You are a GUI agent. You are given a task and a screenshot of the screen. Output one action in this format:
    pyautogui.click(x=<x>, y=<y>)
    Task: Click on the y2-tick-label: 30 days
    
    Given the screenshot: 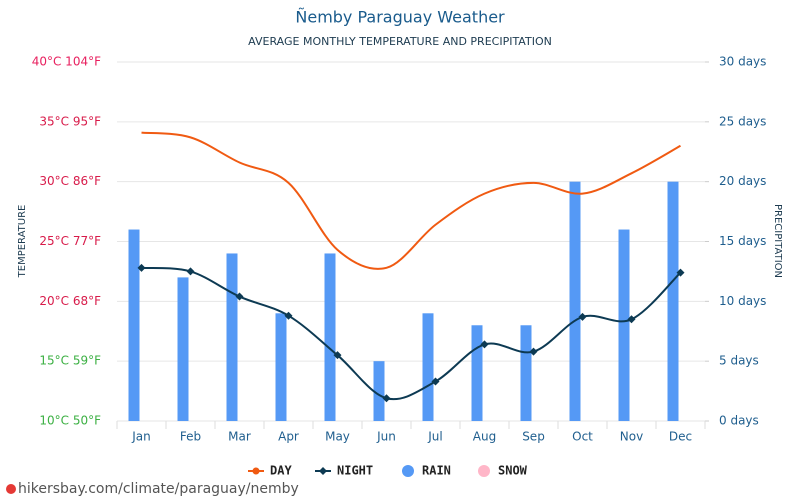 What is the action you would take?
    pyautogui.click(x=742, y=62)
    